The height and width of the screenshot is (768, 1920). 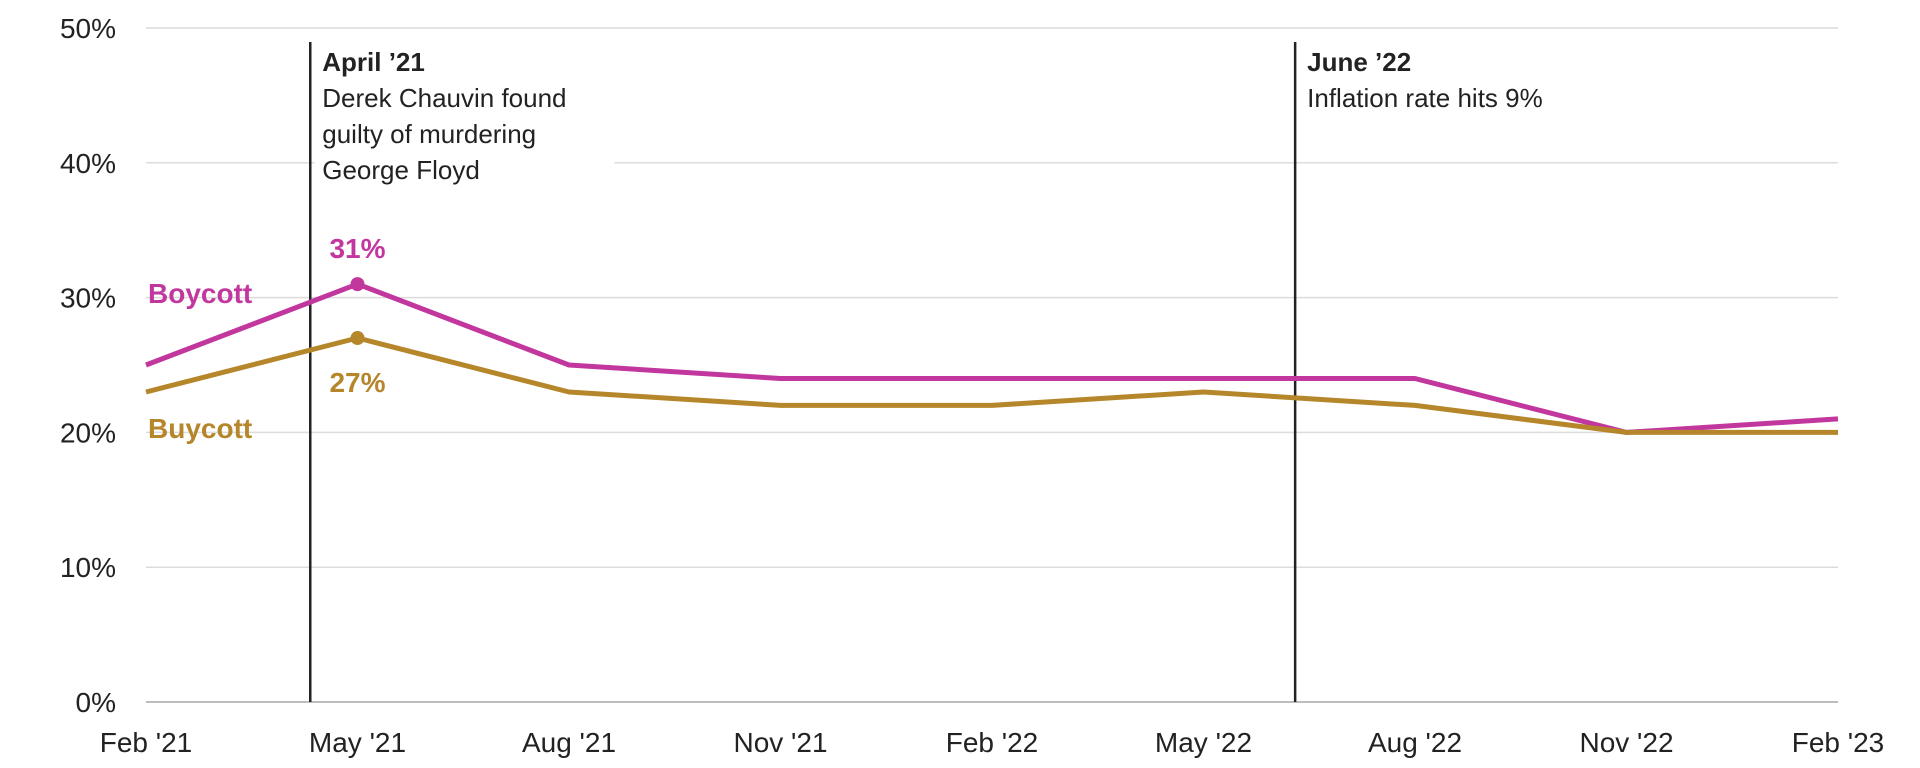 What do you see at coordinates (200, 428) in the screenshot?
I see `series-label-buycott: Buycott` at bounding box center [200, 428].